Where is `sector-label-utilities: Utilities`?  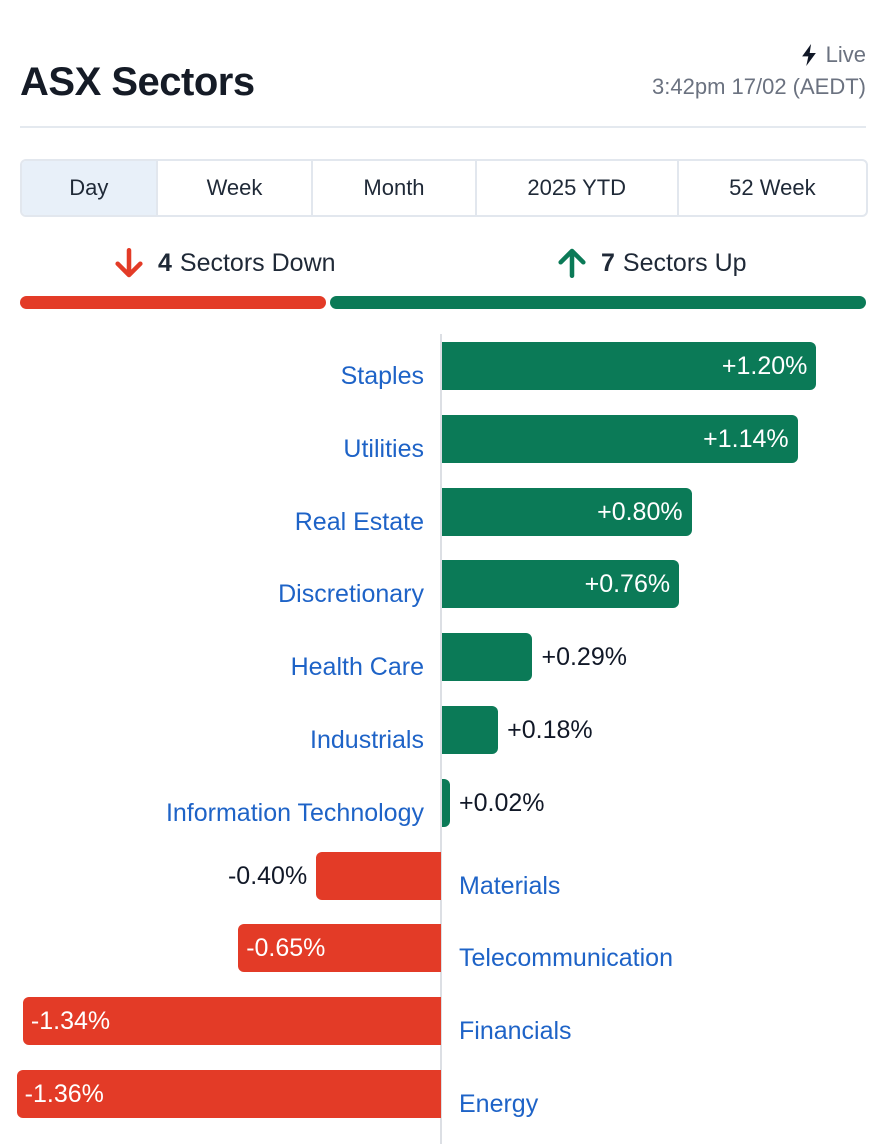
sector-label-utilities: Utilities is located at coordinates (383, 448).